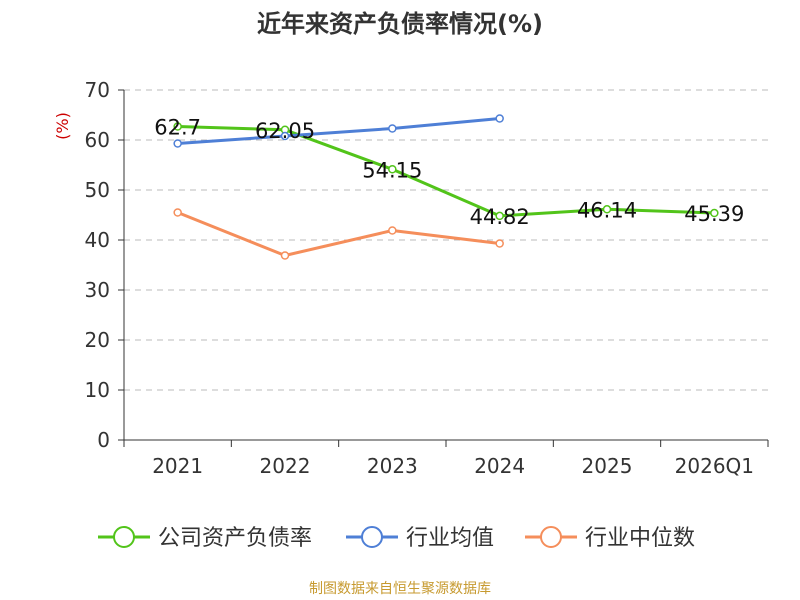 Image resolution: width=800 pixels, height=600 pixels. I want to click on data-label: 54.15, so click(392, 170).